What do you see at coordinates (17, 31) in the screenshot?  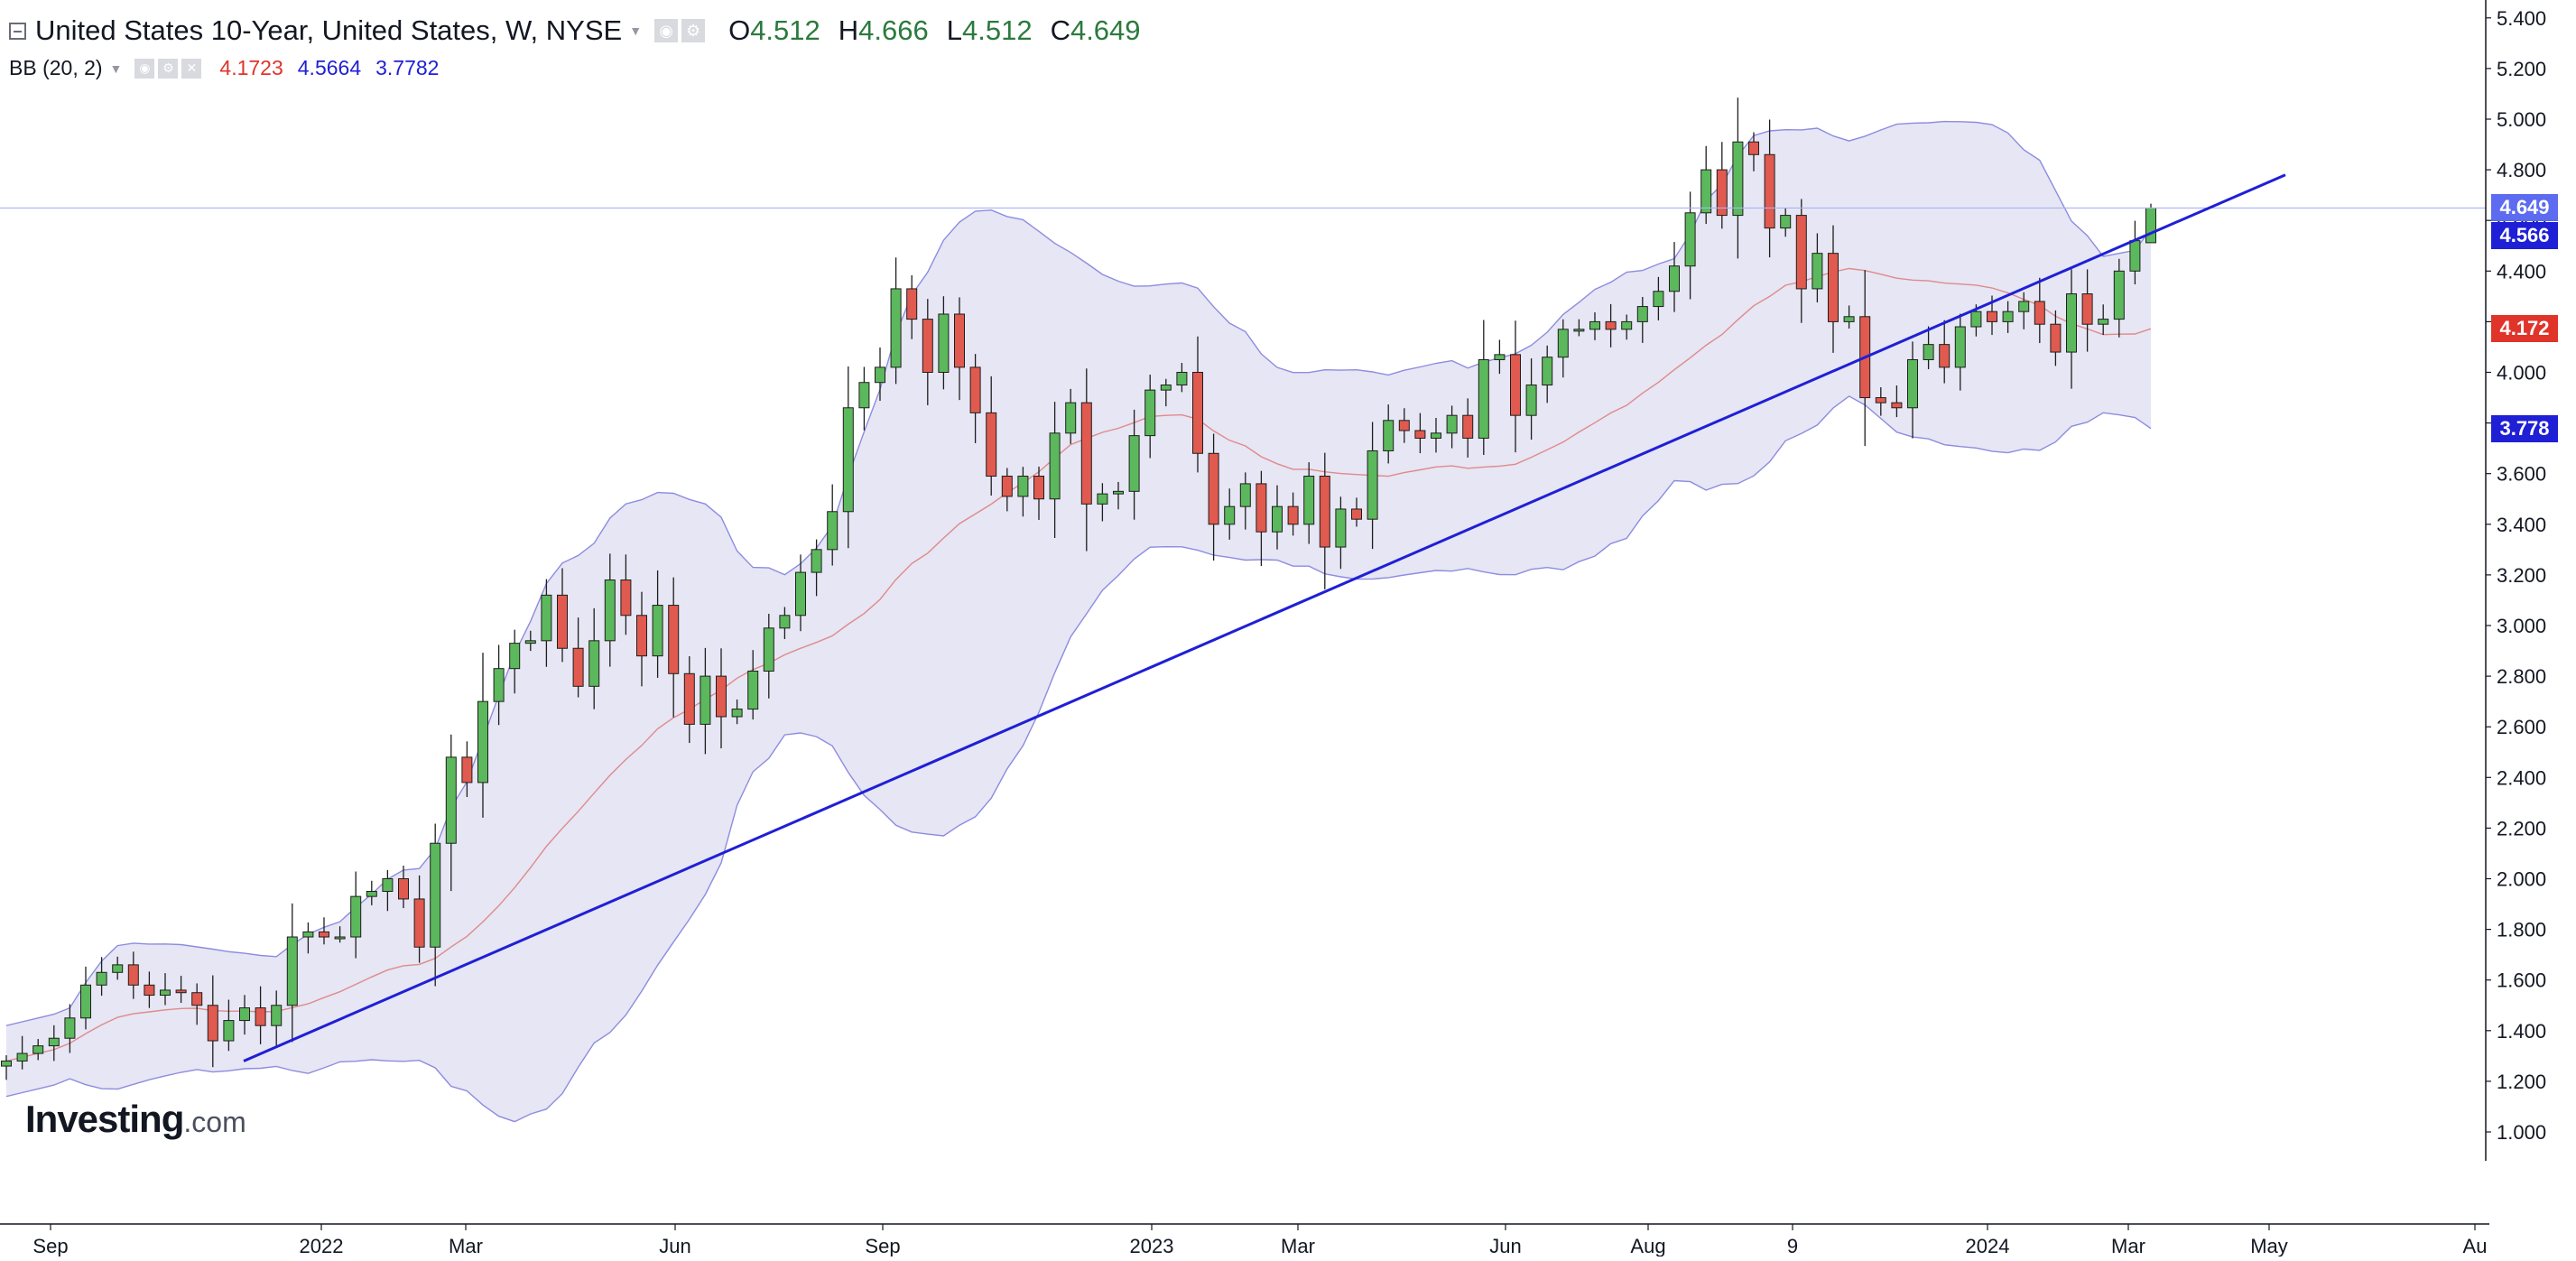 I see `collapse-legend-icon` at bounding box center [17, 31].